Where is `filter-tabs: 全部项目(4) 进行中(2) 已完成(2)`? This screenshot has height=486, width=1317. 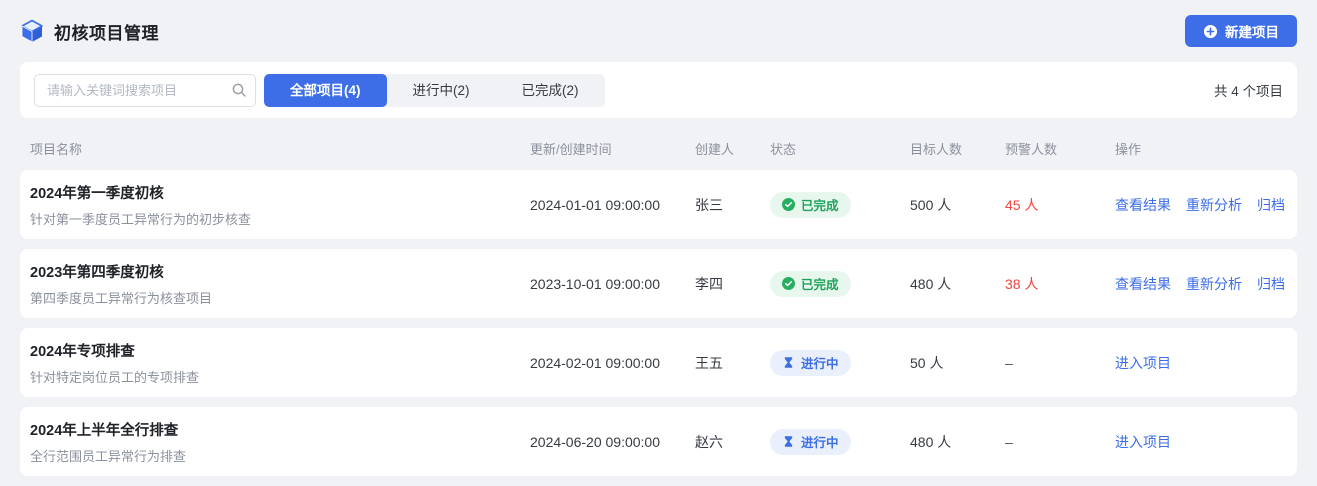
filter-tabs: 全部项目(4) 进行中(2) 已完成(2) is located at coordinates (434, 90).